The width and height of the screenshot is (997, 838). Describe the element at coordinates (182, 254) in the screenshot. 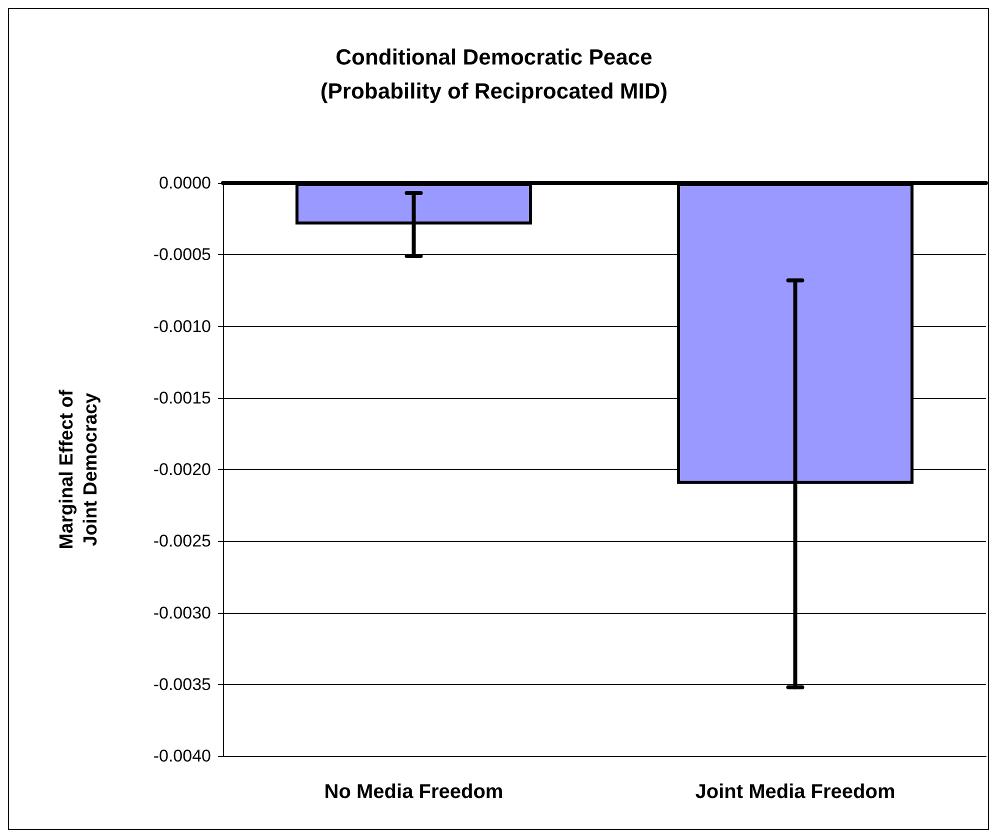

I see `y-tick-label: -0.0005` at that location.